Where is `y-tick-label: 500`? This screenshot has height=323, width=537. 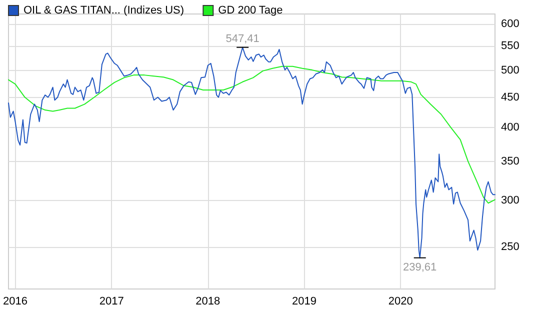
y-tick-label: 500 is located at coordinates (510, 70).